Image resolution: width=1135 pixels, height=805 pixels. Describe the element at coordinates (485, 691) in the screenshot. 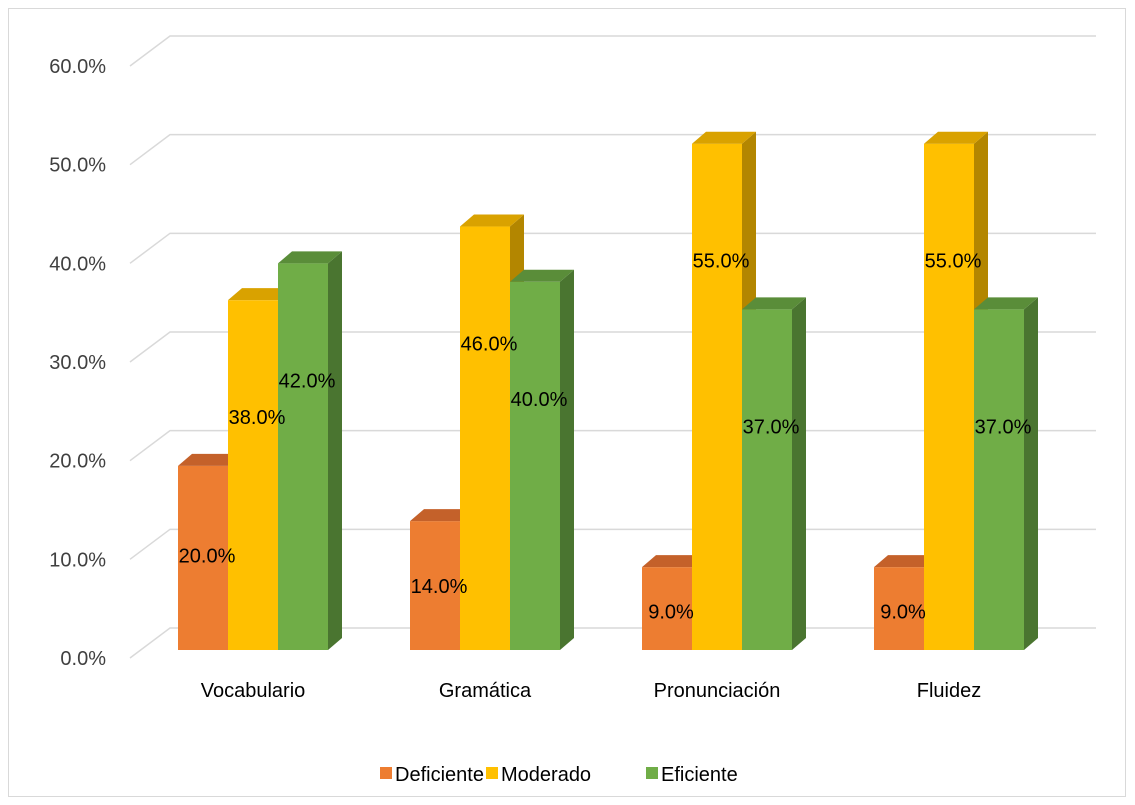

I see `x-category-label: Gramática` at that location.